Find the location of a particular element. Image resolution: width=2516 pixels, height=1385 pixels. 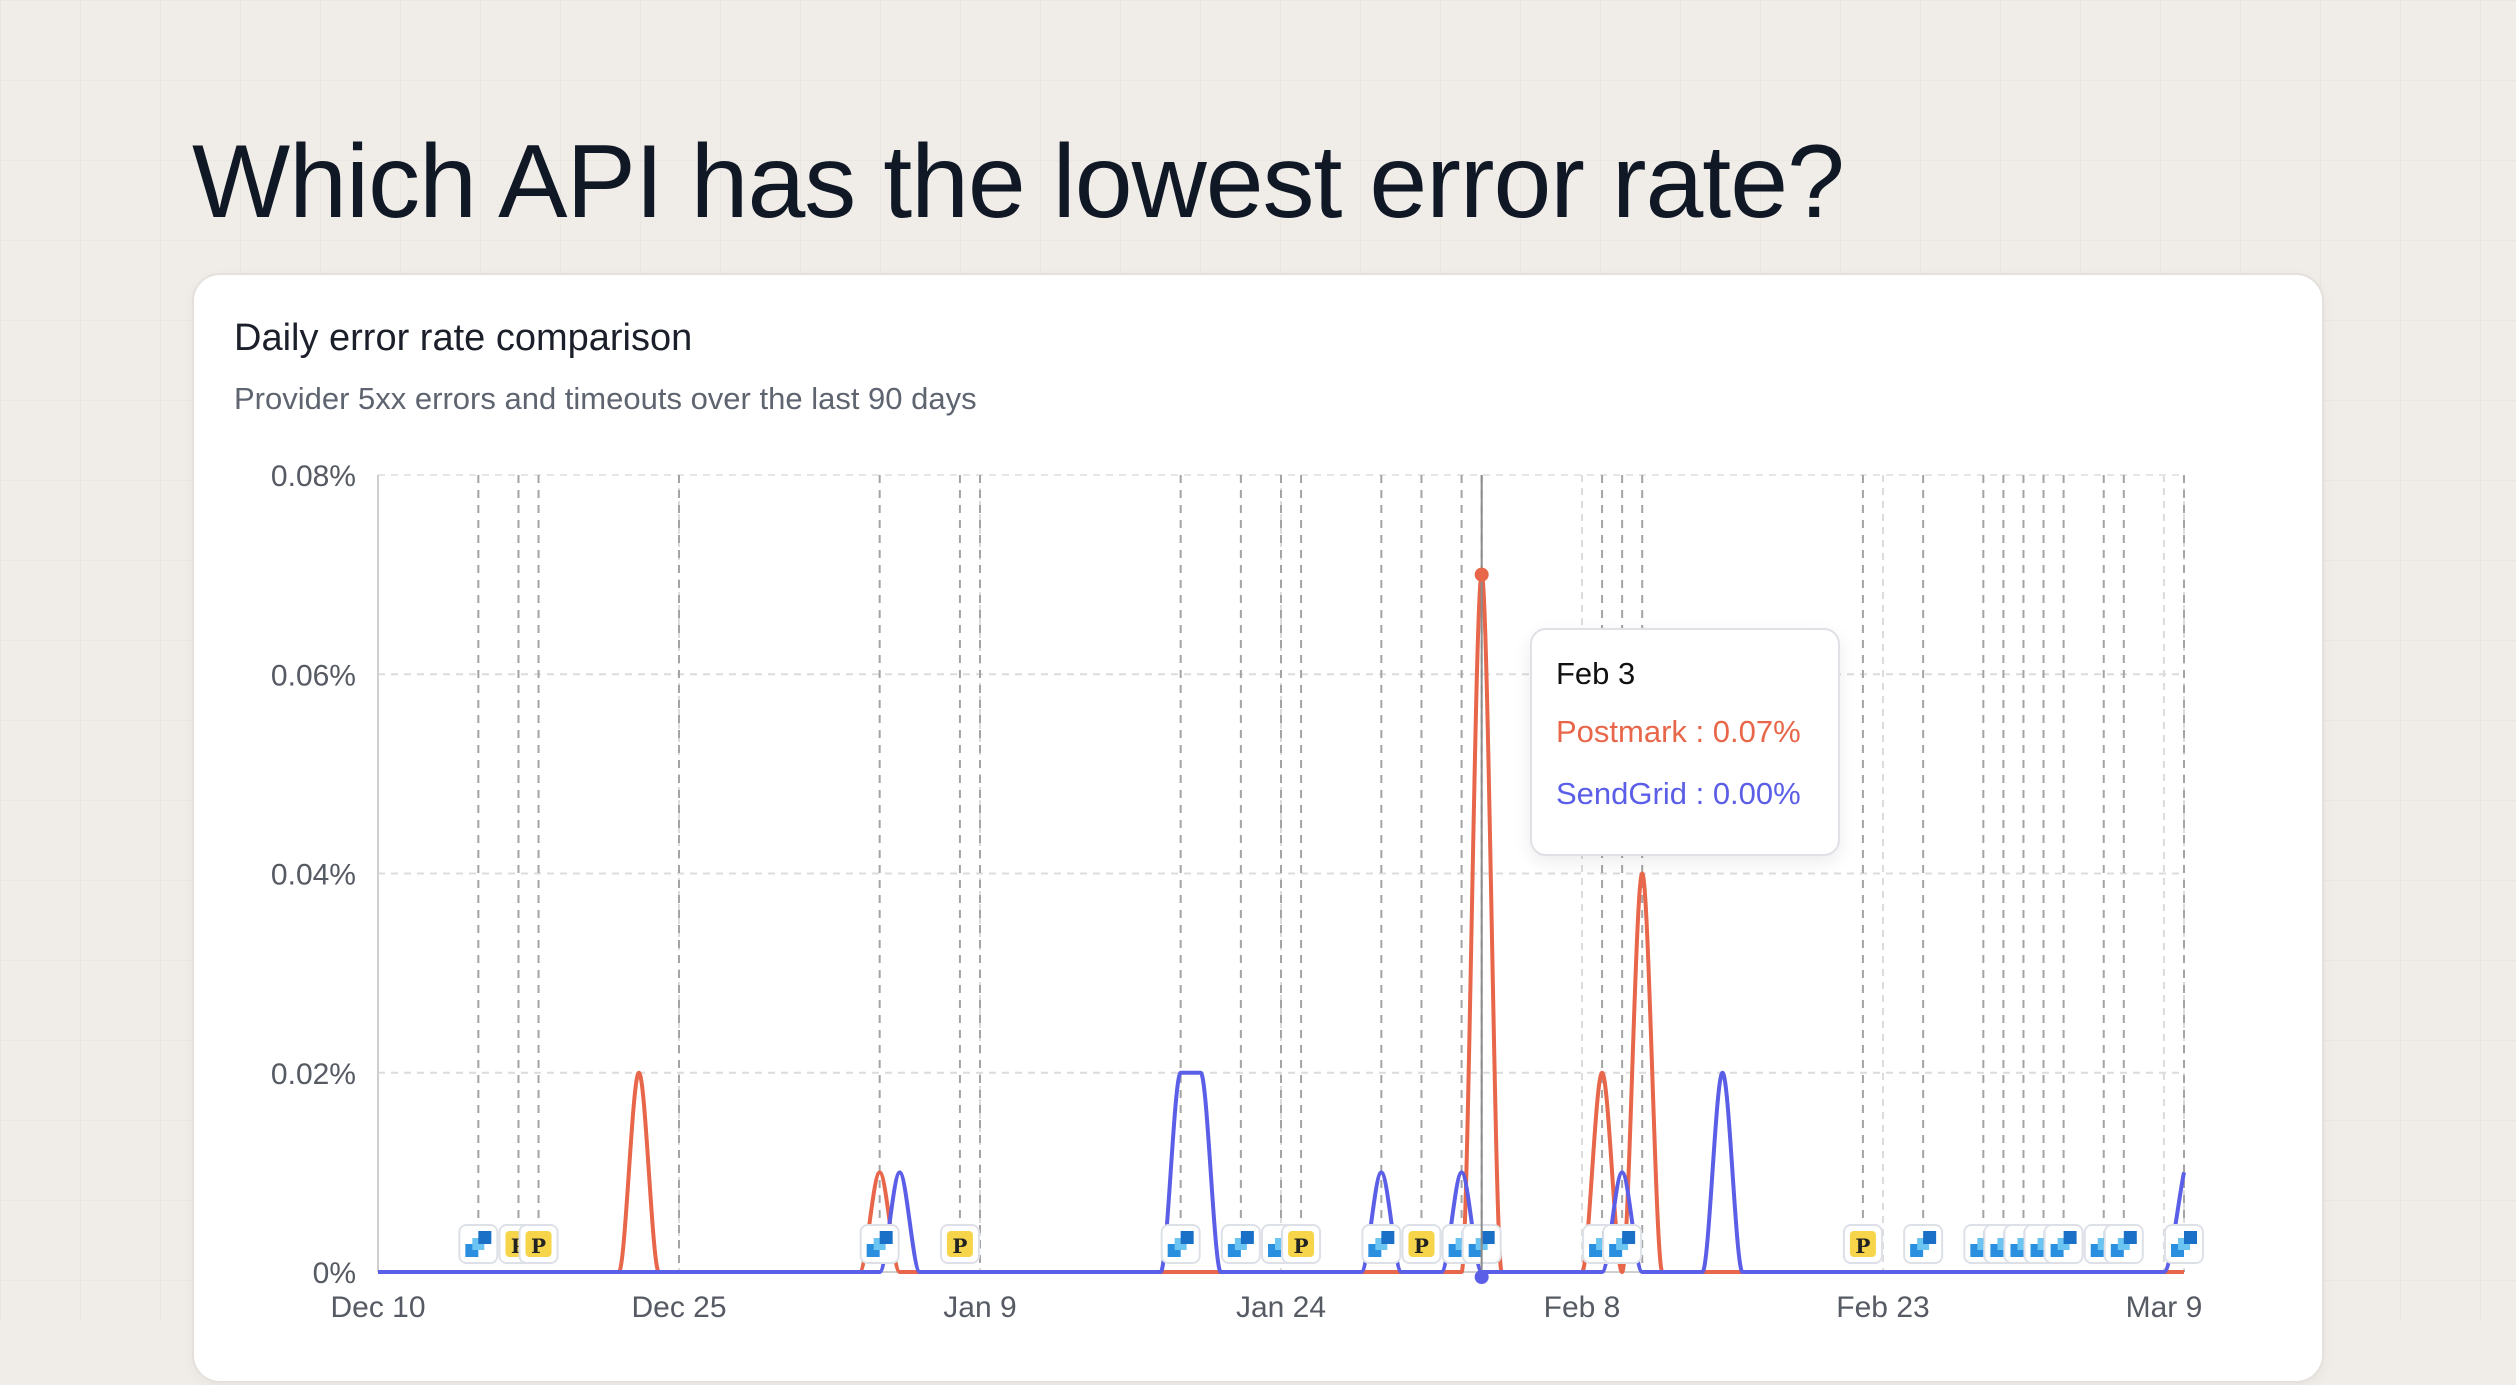

hover-layer is located at coordinates (1481, 879).